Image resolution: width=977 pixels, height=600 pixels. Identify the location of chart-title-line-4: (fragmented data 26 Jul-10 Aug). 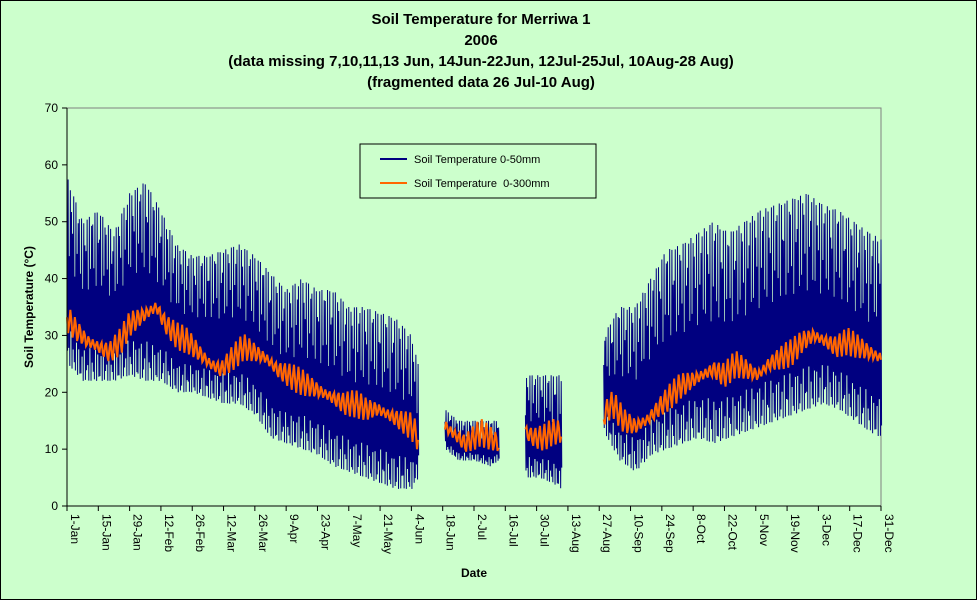
(481, 82).